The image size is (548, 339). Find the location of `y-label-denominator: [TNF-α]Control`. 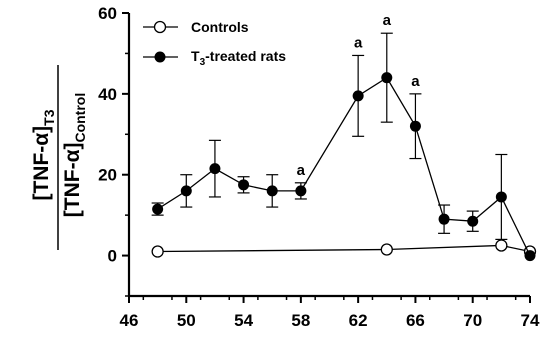

y-label-denominator: [TNF-α]Control is located at coordinates (74, 155).